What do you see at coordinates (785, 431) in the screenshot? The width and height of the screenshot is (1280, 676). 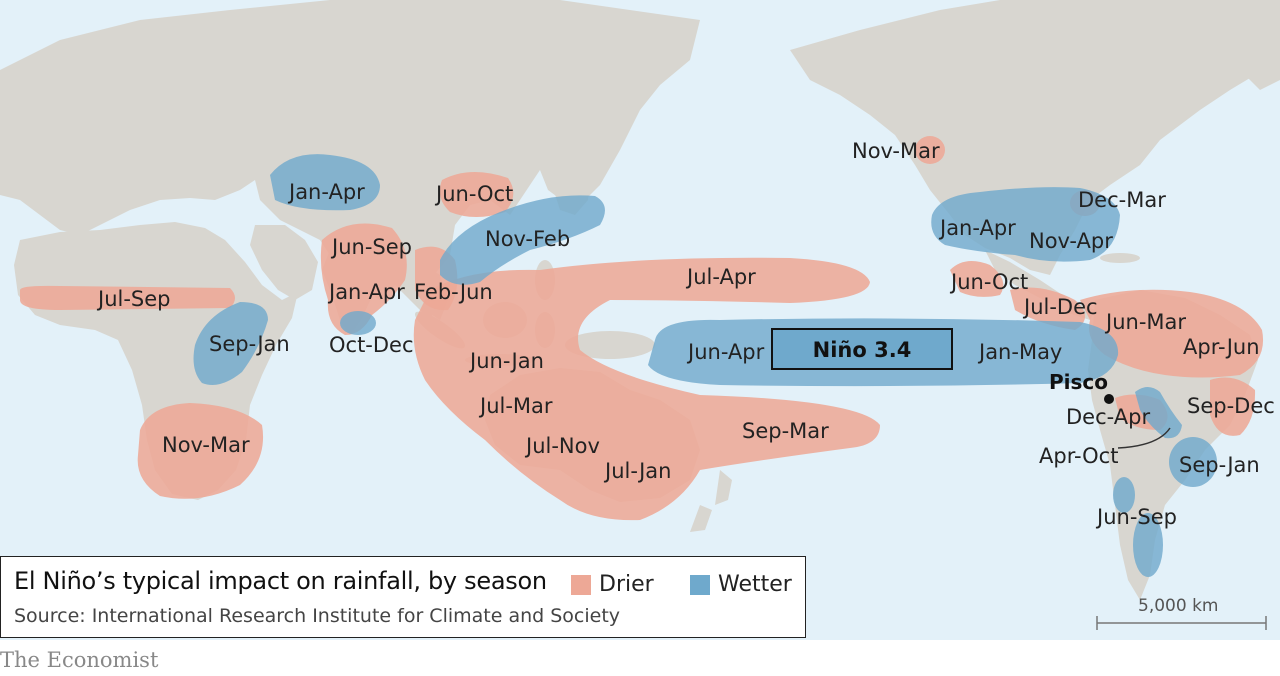 I see `label-sep-mar-pacific: Sep-Mar` at bounding box center [785, 431].